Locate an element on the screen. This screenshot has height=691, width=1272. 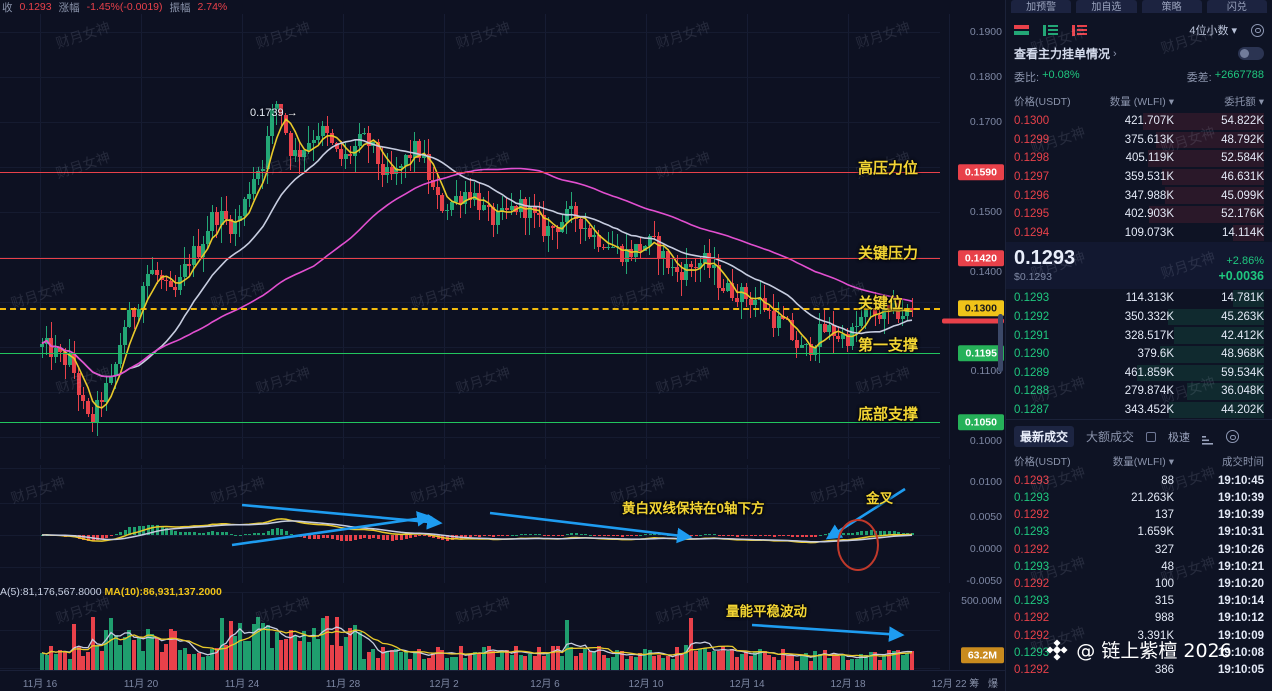
sort-icon is located at coordinates (1208, 438).